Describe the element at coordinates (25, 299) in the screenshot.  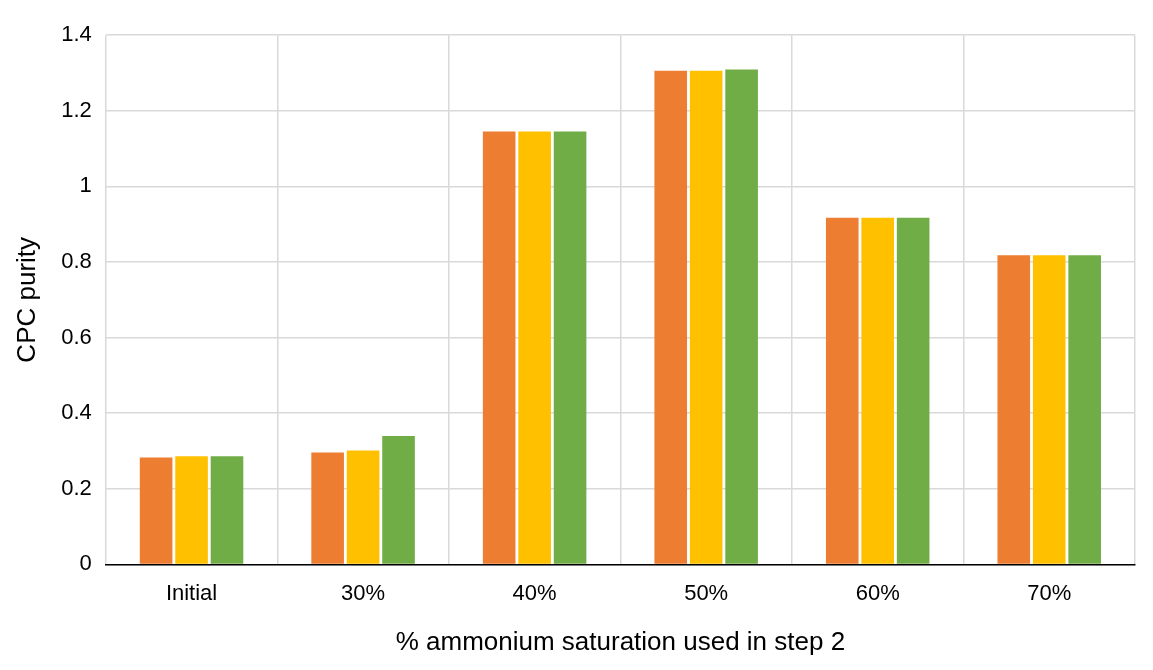
I see `y-axis-title: CPC purity` at that location.